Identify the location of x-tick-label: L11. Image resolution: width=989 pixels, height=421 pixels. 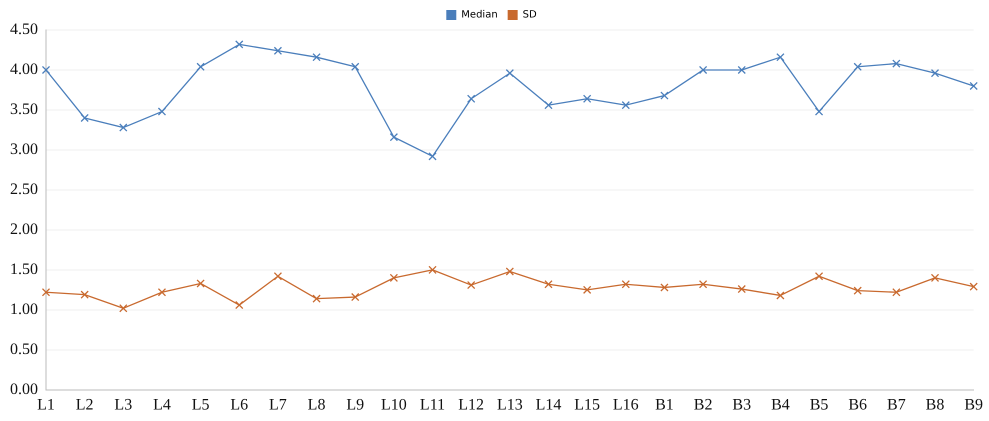
(433, 405).